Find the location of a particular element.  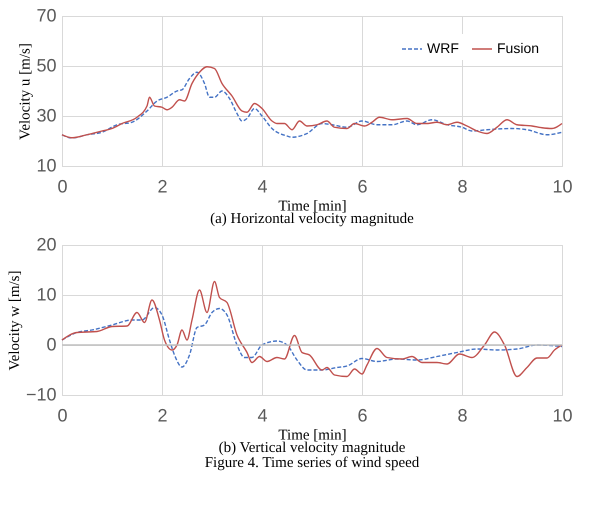

line-series is located at coordinates (312, 338).